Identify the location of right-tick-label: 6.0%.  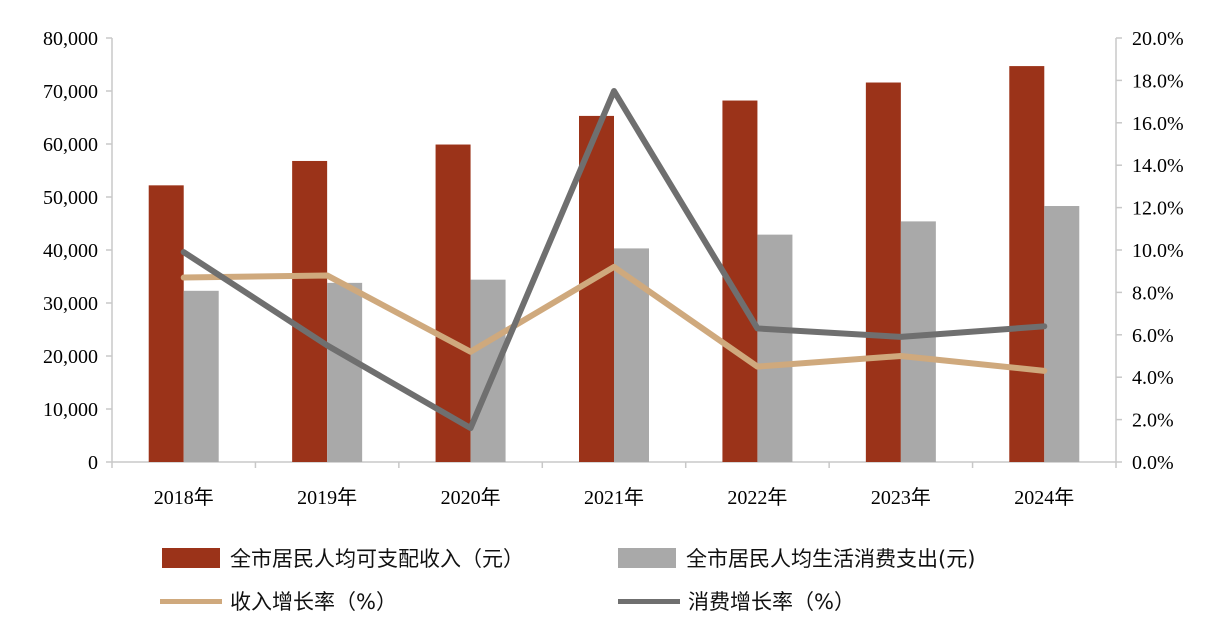
(1153, 336).